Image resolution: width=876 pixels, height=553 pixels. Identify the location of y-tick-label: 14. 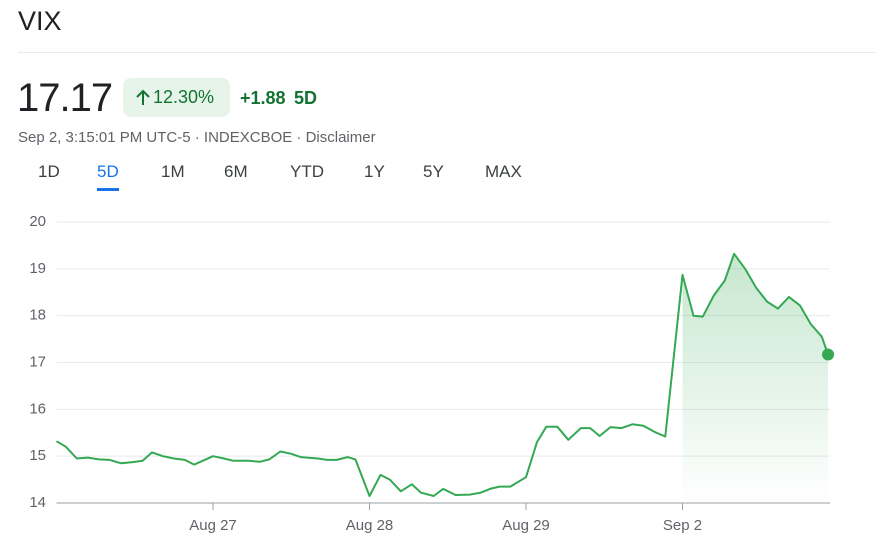
(37, 502).